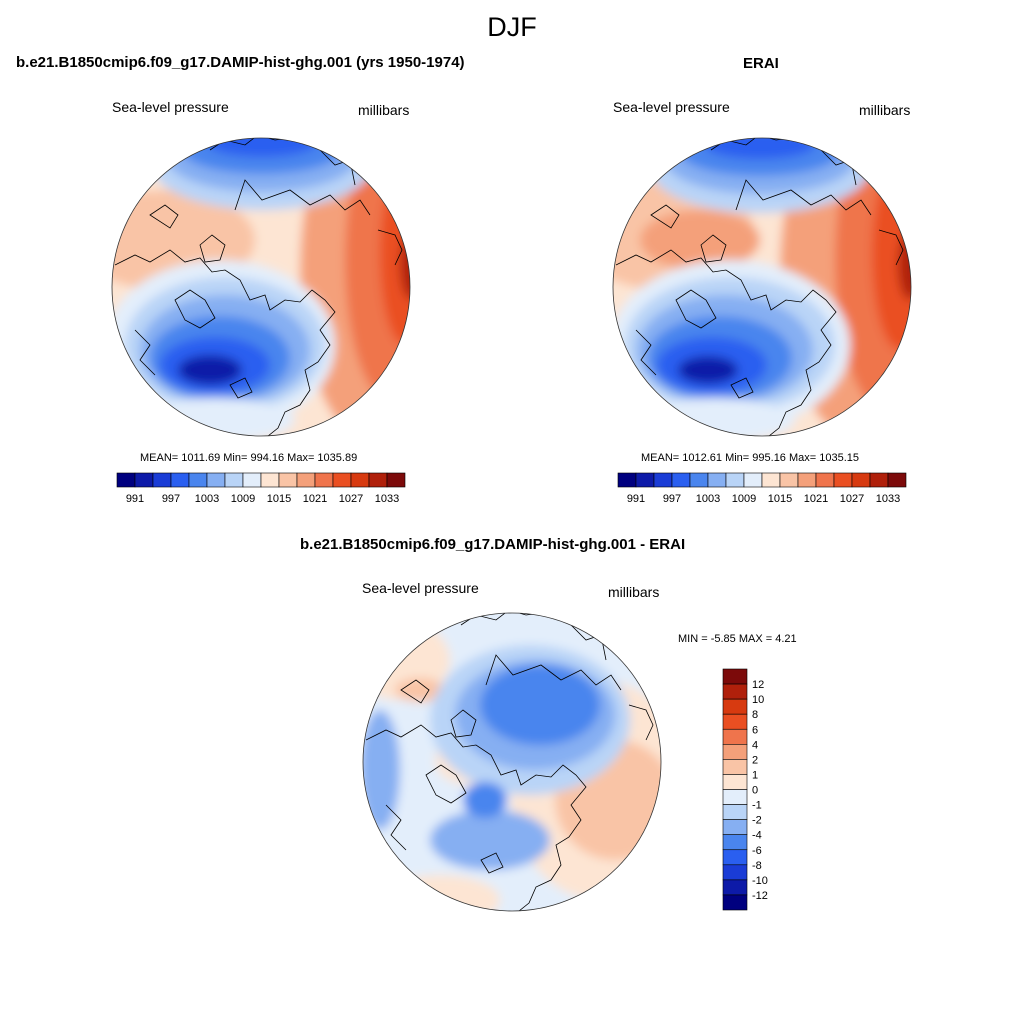 Image resolution: width=1024 pixels, height=1024 pixels. I want to click on obs-map, so click(762, 287).